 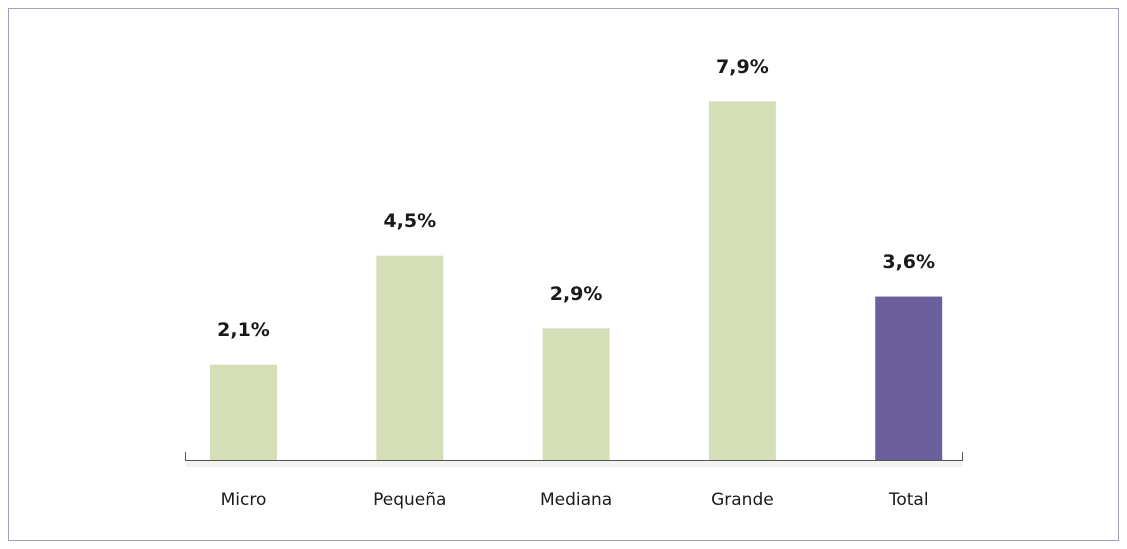 What do you see at coordinates (409, 221) in the screenshot?
I see `value-label: 4,5%` at bounding box center [409, 221].